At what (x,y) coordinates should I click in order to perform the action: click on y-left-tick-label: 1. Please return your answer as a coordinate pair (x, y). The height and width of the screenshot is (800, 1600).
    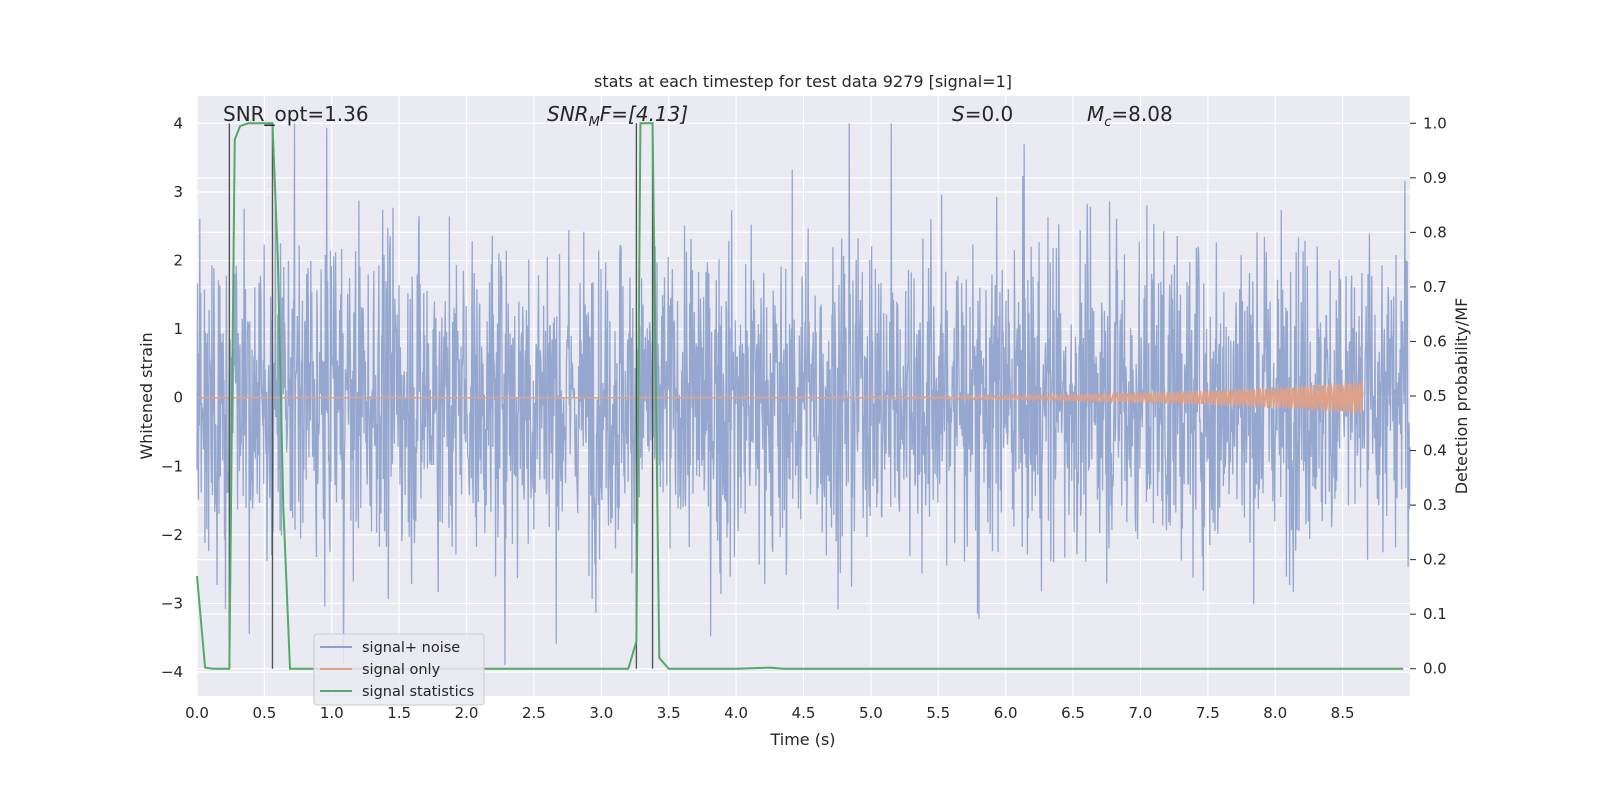
    Looking at the image, I should click on (178, 329).